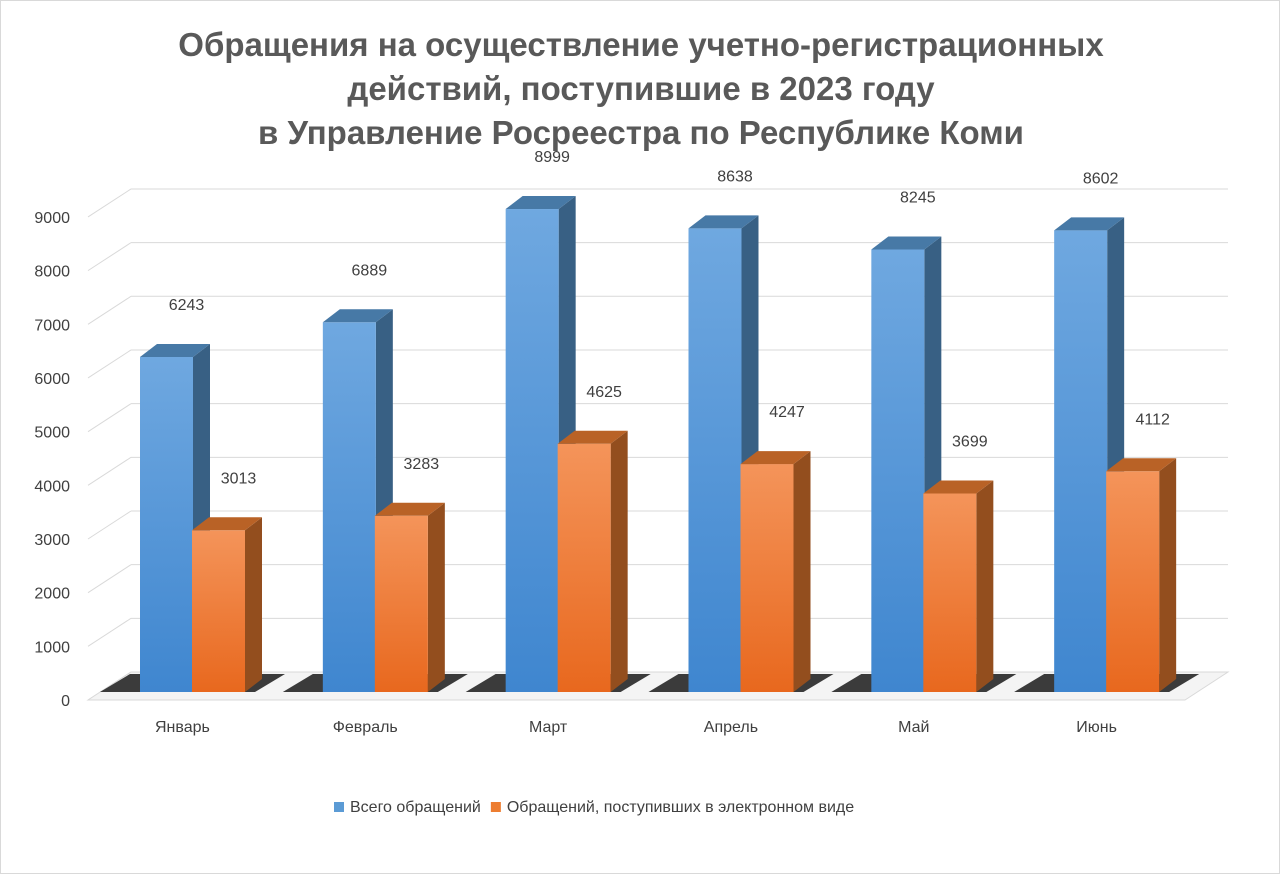 This screenshot has height=874, width=1280. What do you see at coordinates (731, 727) in the screenshot?
I see `x-category-label: Апрель` at bounding box center [731, 727].